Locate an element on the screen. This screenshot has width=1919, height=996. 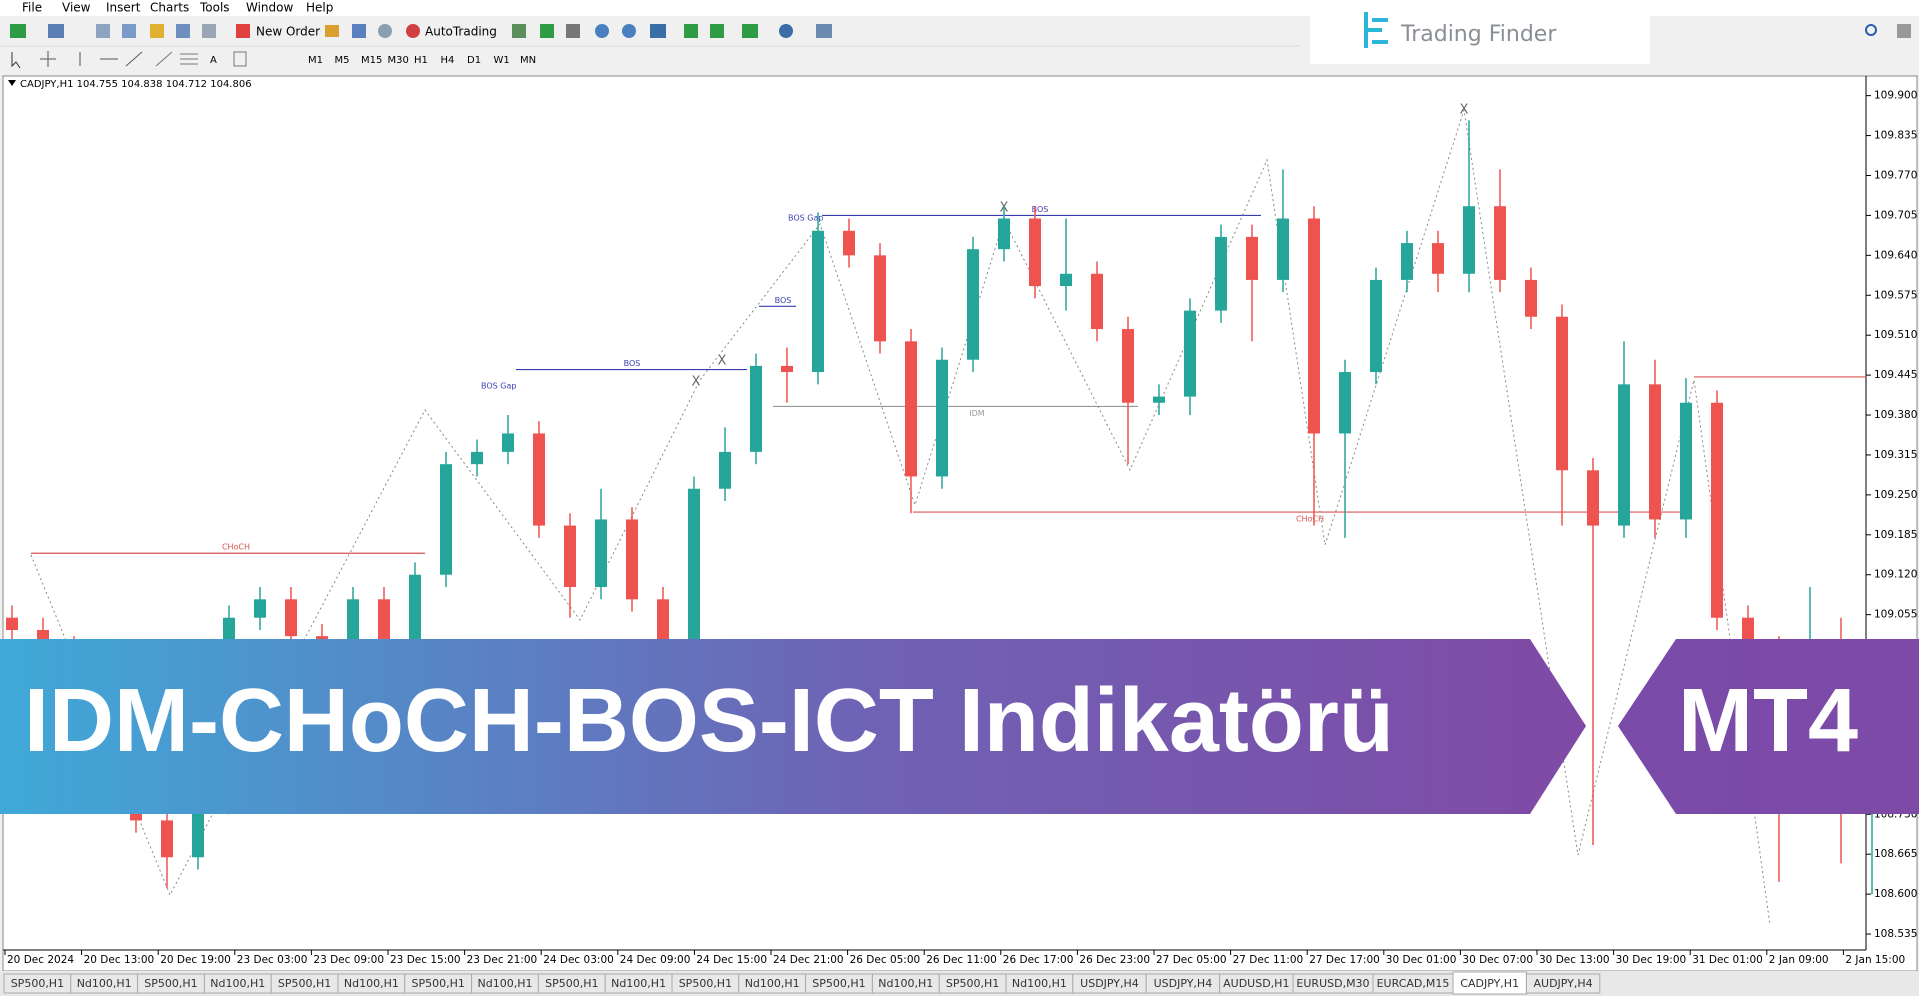
y-tick-label: 109.250 is located at coordinates (1895, 495).